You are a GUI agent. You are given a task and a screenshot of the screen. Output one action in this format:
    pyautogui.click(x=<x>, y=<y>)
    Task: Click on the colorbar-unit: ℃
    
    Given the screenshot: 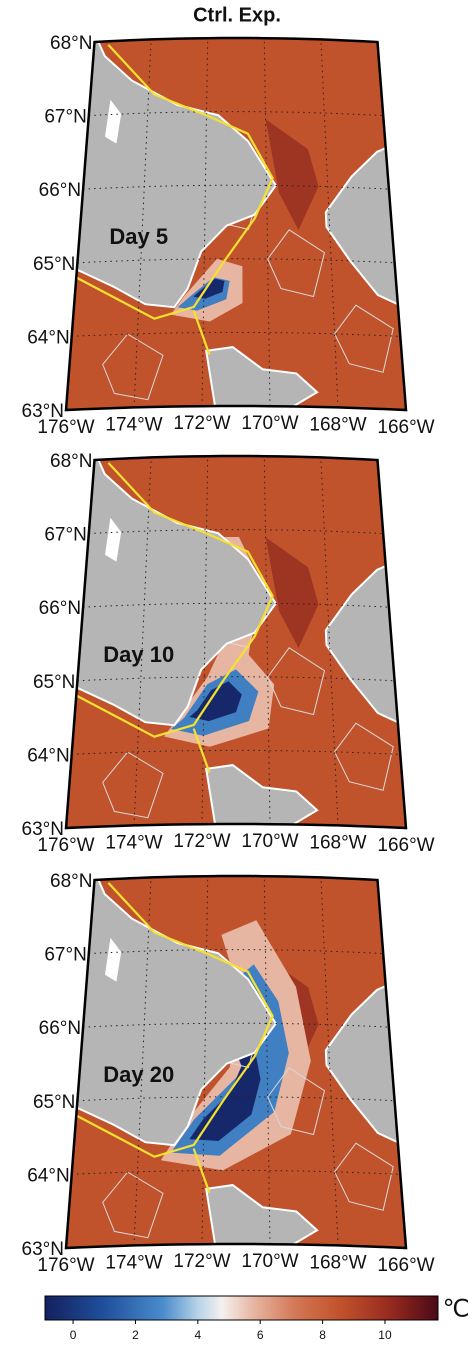 What is the action you would take?
    pyautogui.click(x=456, y=1308)
    